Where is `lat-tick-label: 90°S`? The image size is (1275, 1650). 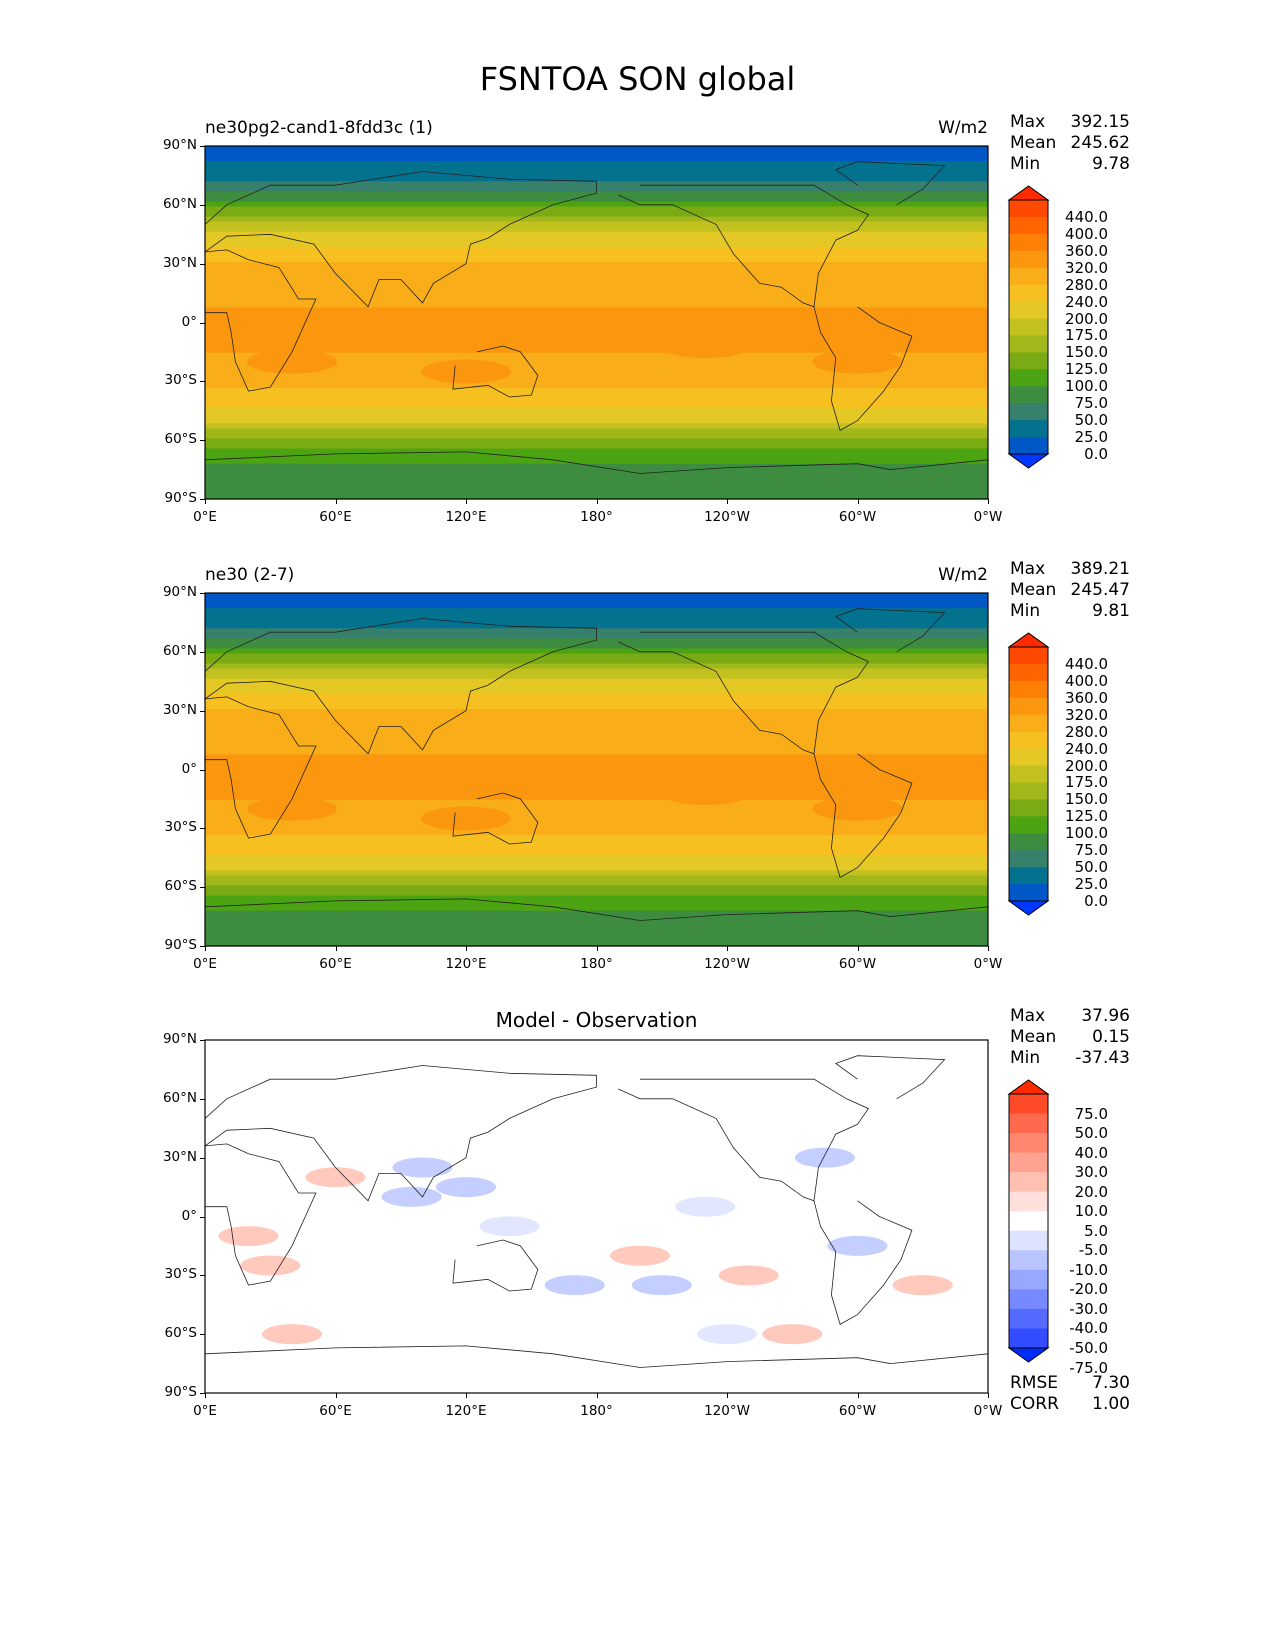 lat-tick-label: 90°S is located at coordinates (181, 498).